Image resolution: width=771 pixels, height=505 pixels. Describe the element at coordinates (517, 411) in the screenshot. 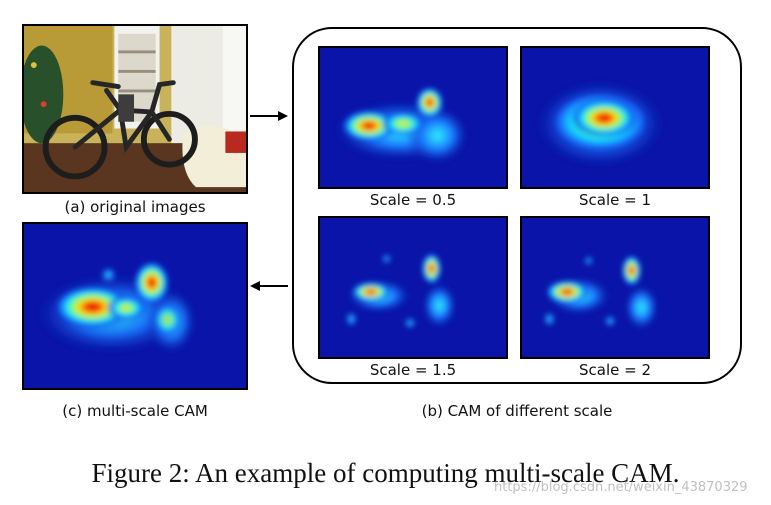

I see `scale-group-label: (b) CAM of different scale` at that location.